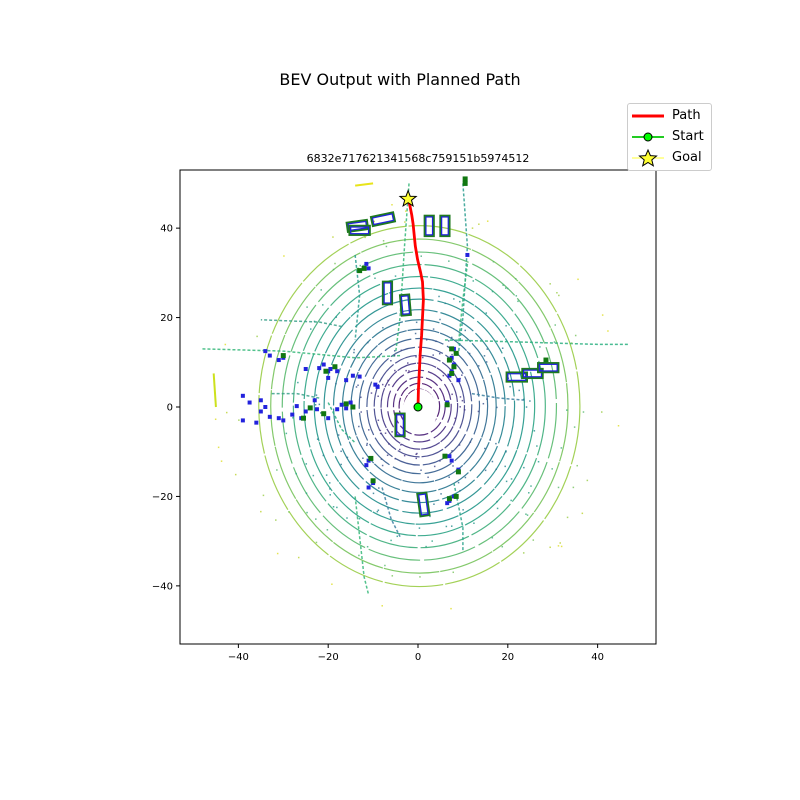 This screenshot has height=800, width=800. I want to click on y-tick-label: −20, so click(162, 497).